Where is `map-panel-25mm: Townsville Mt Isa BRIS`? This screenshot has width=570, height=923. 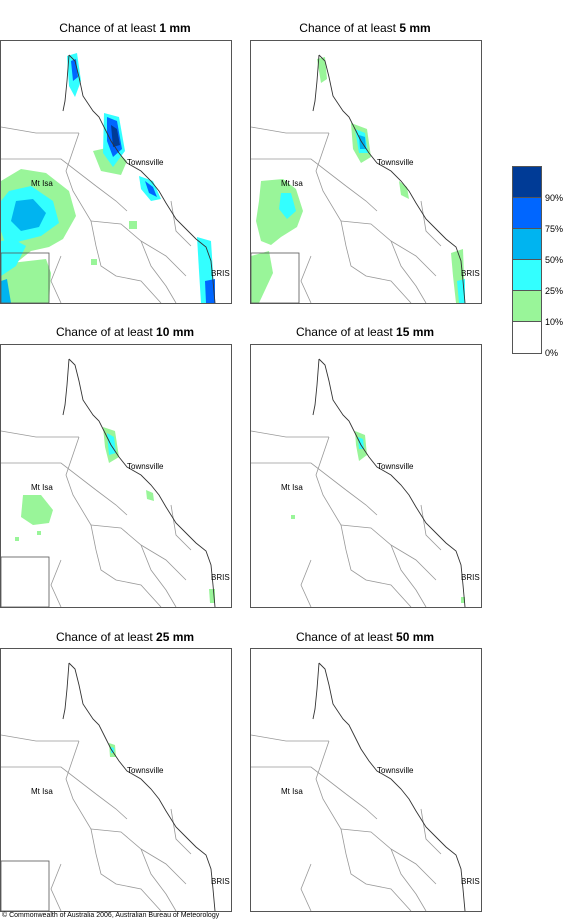
map-panel-25mm: Townsville Mt Isa BRIS is located at coordinates (116, 780).